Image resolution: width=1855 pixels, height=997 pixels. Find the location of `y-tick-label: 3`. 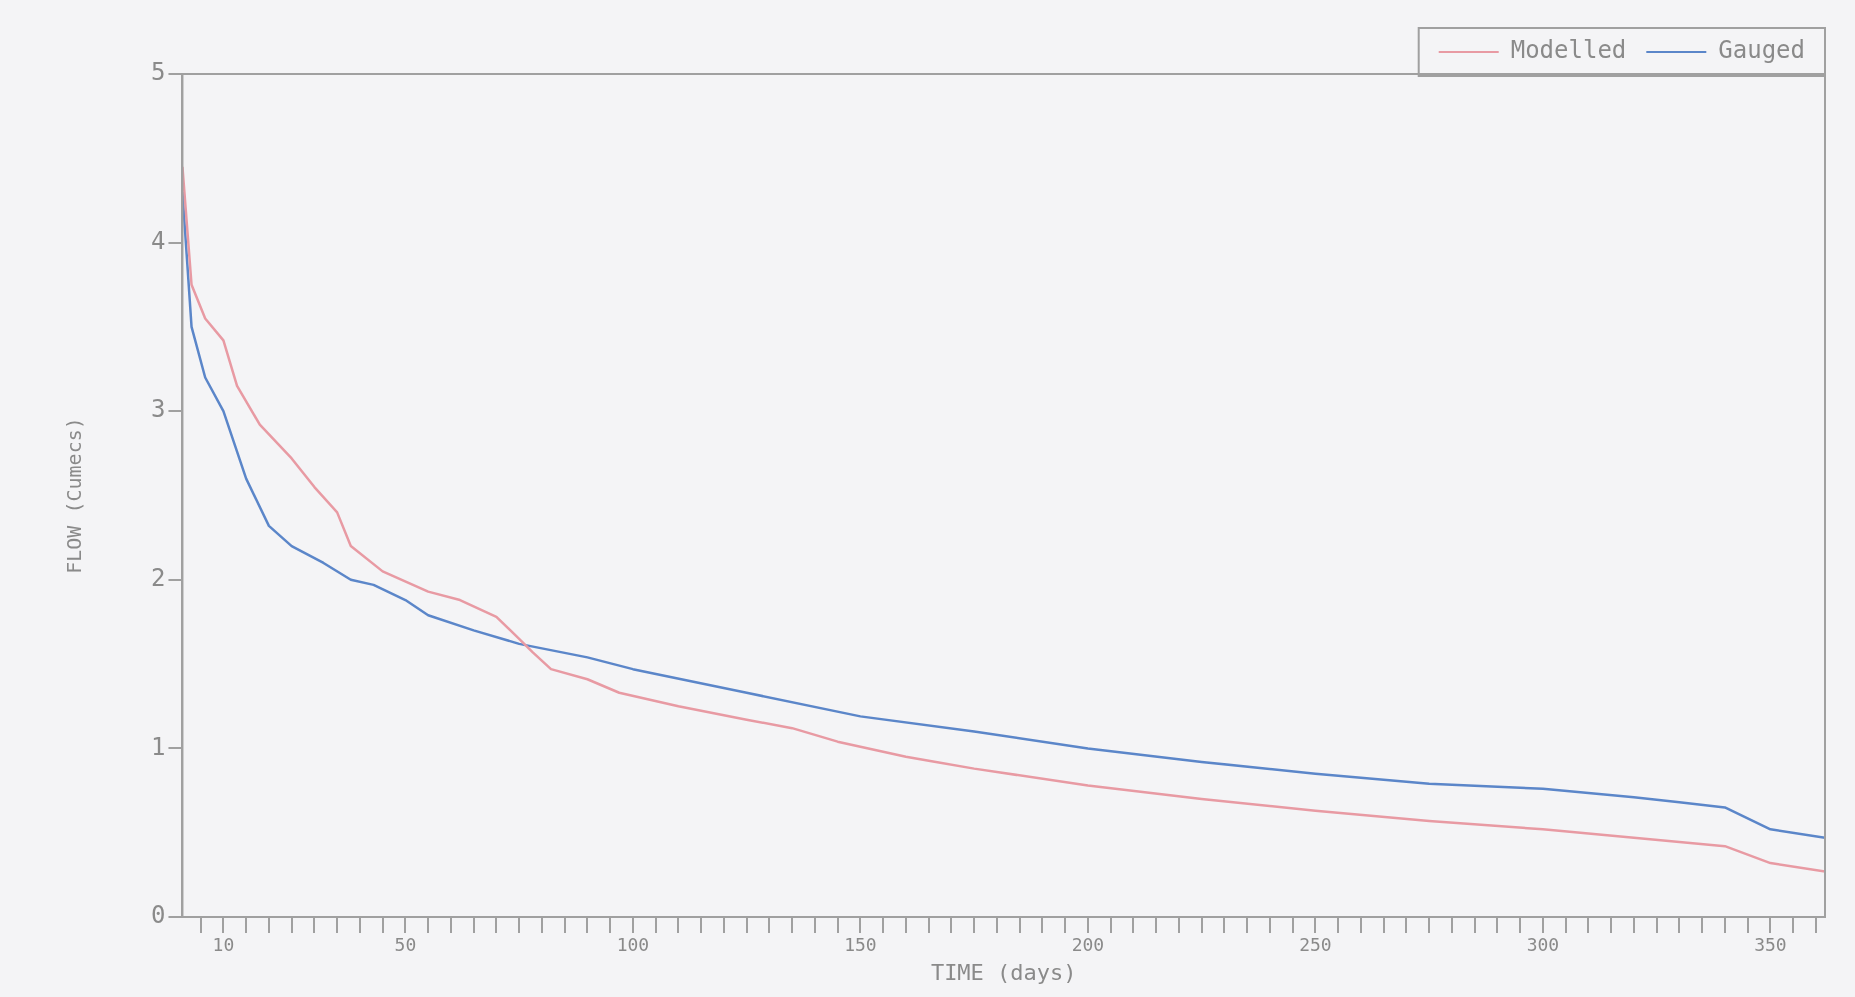

y-tick-label: 3 is located at coordinates (158, 409).